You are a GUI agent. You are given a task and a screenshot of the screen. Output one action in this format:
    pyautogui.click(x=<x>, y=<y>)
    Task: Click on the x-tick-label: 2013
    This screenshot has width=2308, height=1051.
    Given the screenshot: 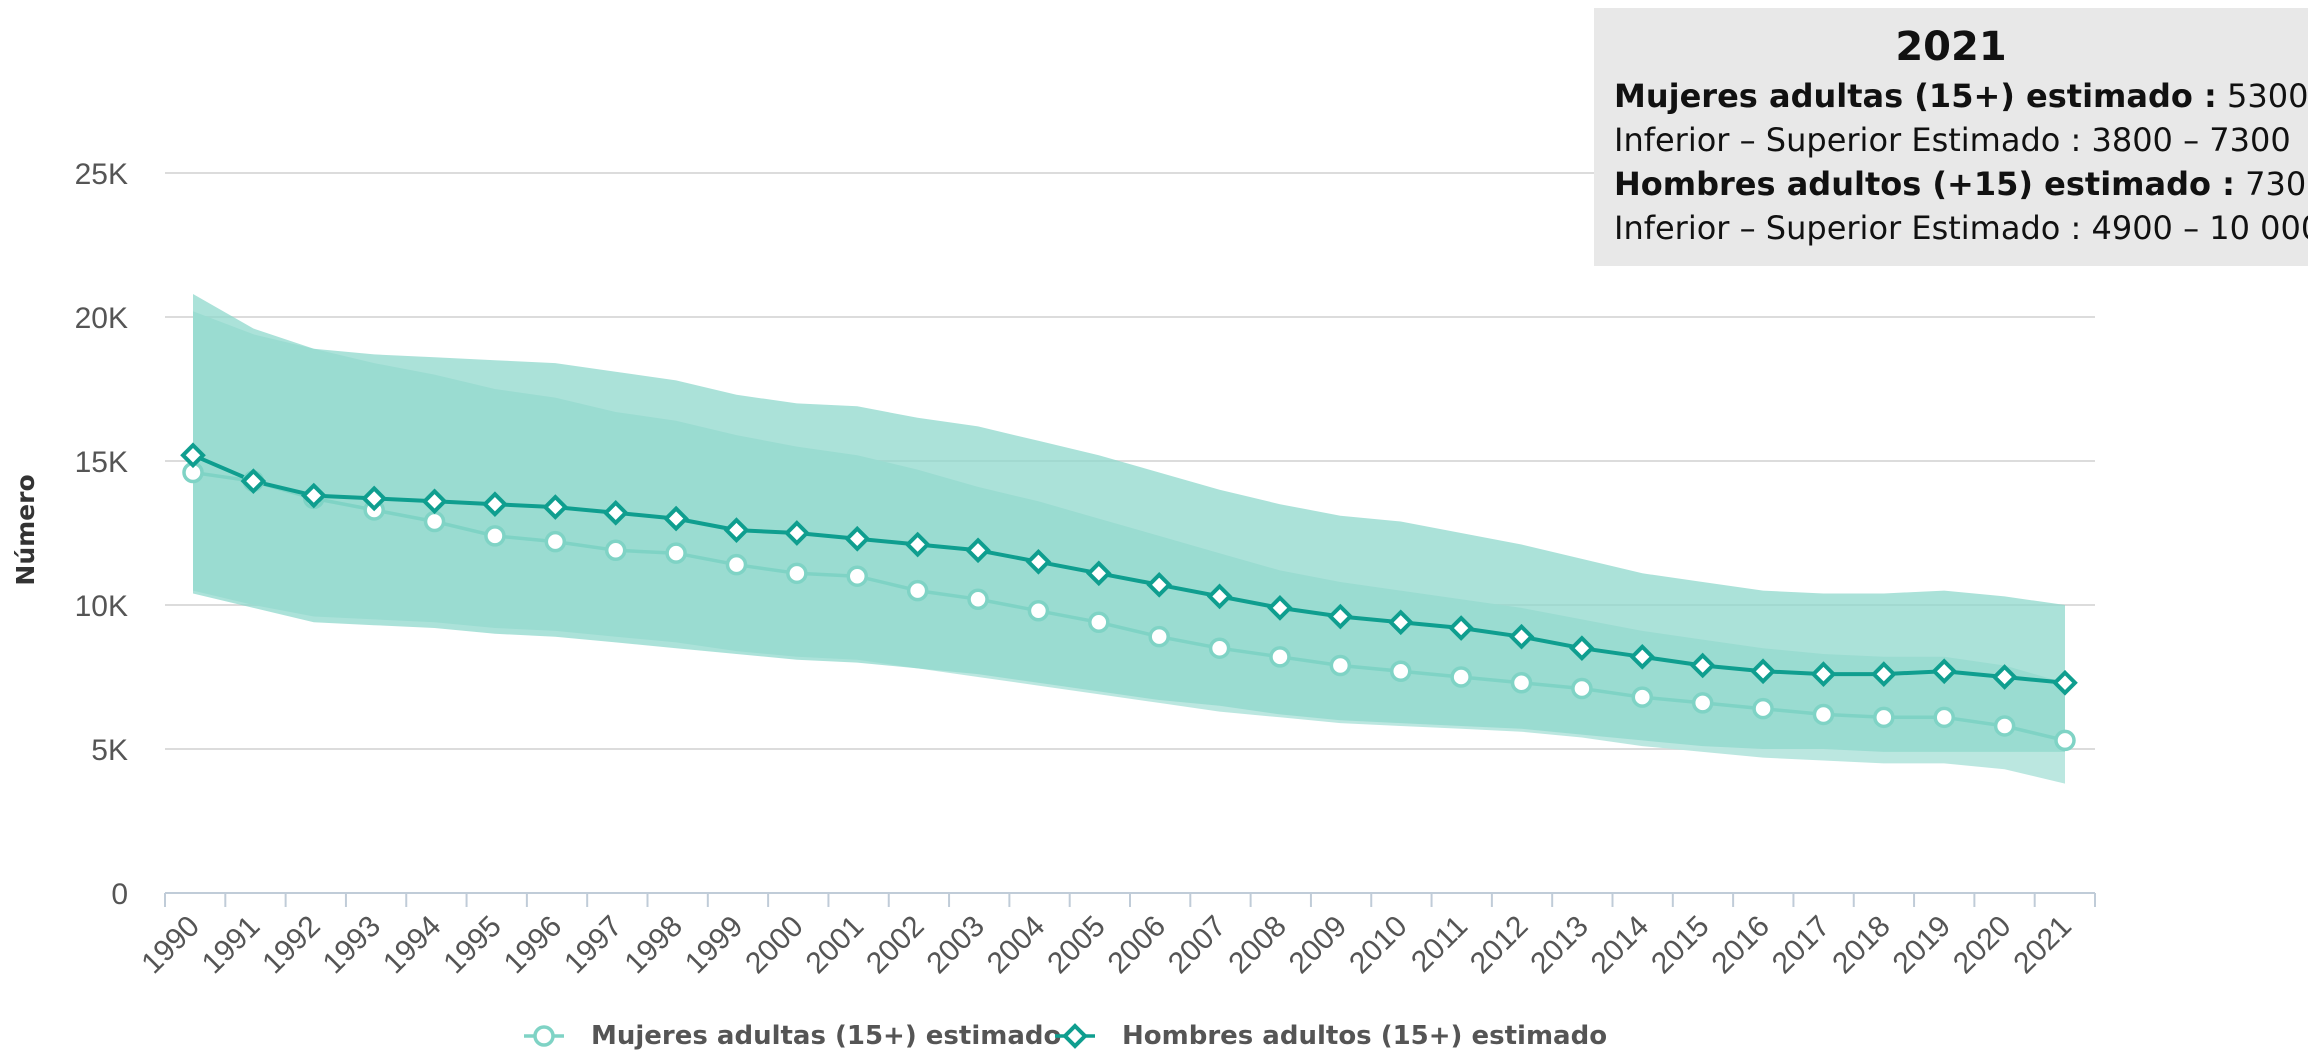 What is the action you would take?
    pyautogui.click(x=1559, y=945)
    